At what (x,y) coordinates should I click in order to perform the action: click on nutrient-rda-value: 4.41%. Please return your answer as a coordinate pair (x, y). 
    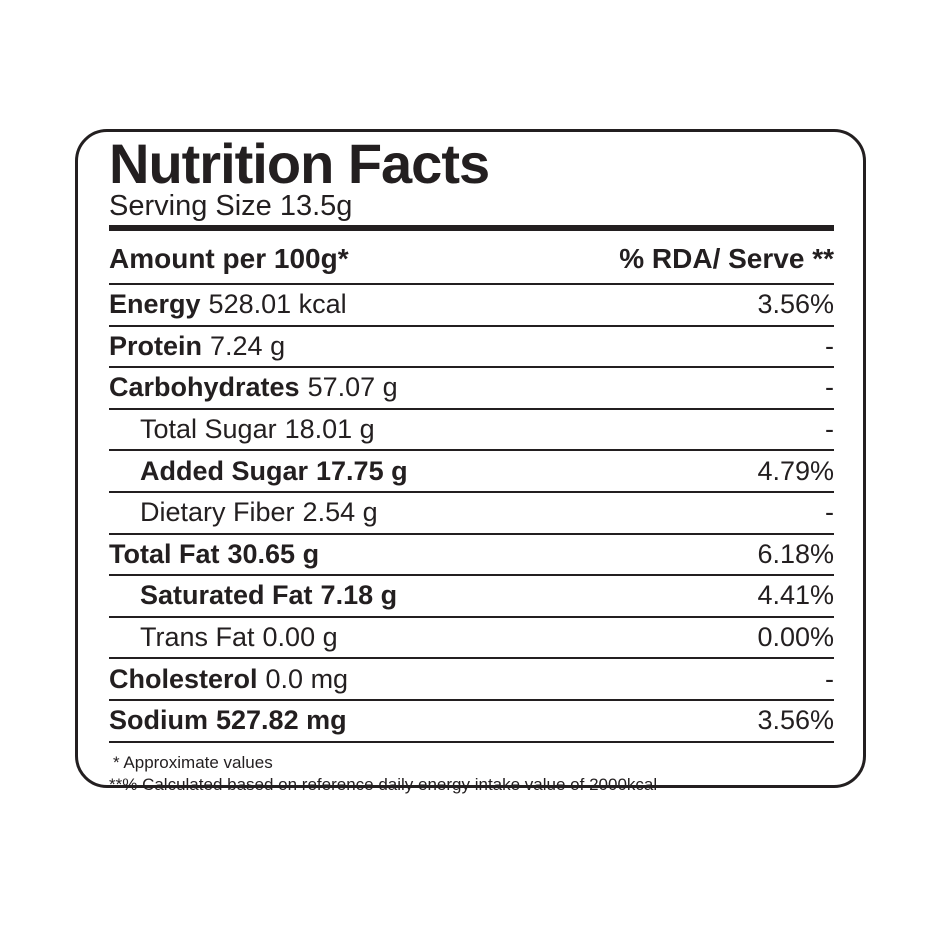
    Looking at the image, I should click on (795, 595).